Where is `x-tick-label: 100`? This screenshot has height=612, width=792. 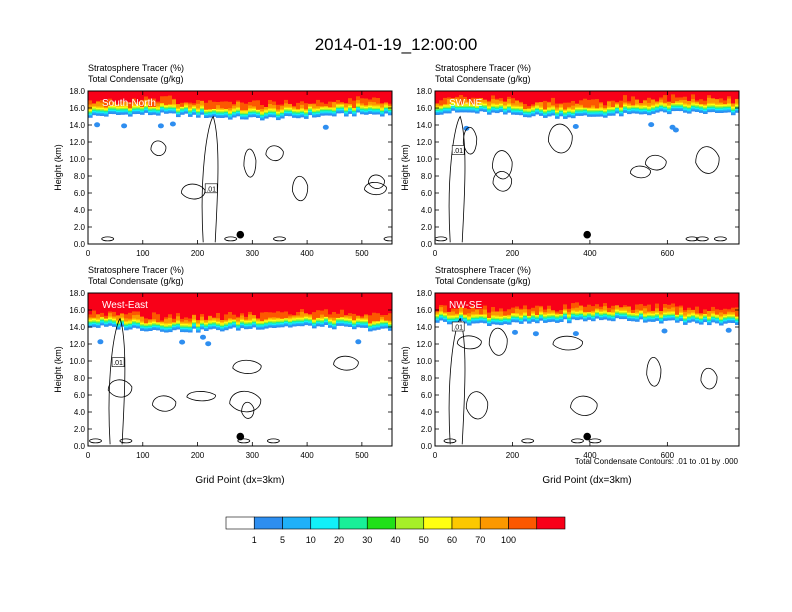 x-tick-label: 100 is located at coordinates (143, 253).